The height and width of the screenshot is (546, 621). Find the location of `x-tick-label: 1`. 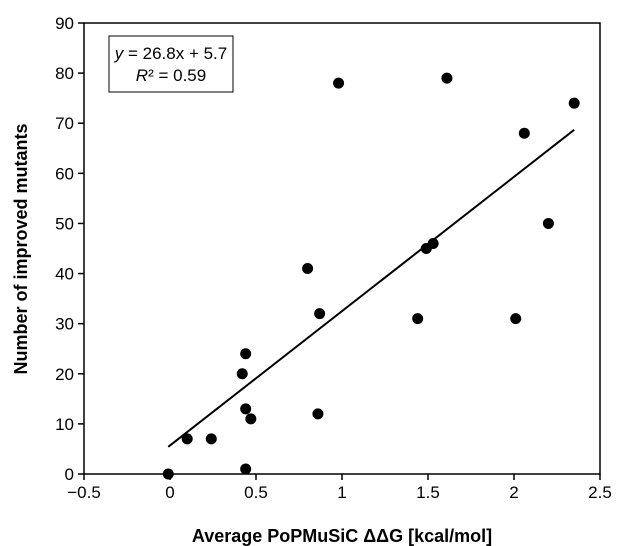

x-tick-label: 1 is located at coordinates (341, 492).